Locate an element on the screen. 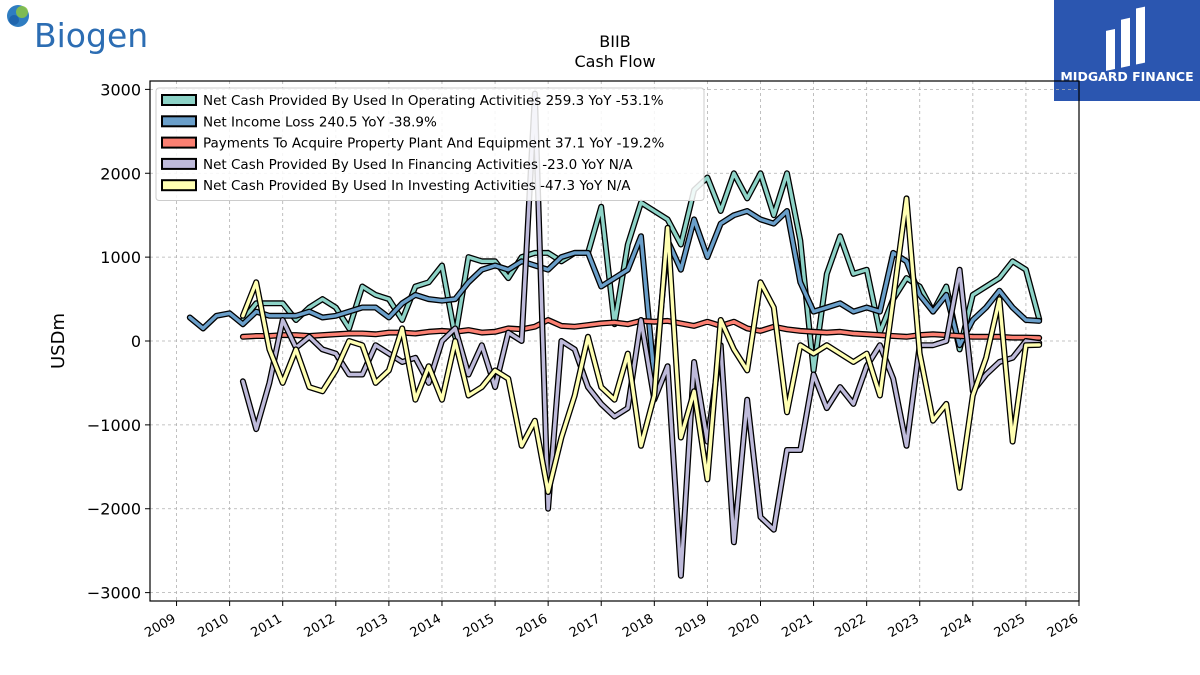 Image resolution: width=1200 pixels, height=675 pixels. x-tick-label: 2019 is located at coordinates (691, 626).